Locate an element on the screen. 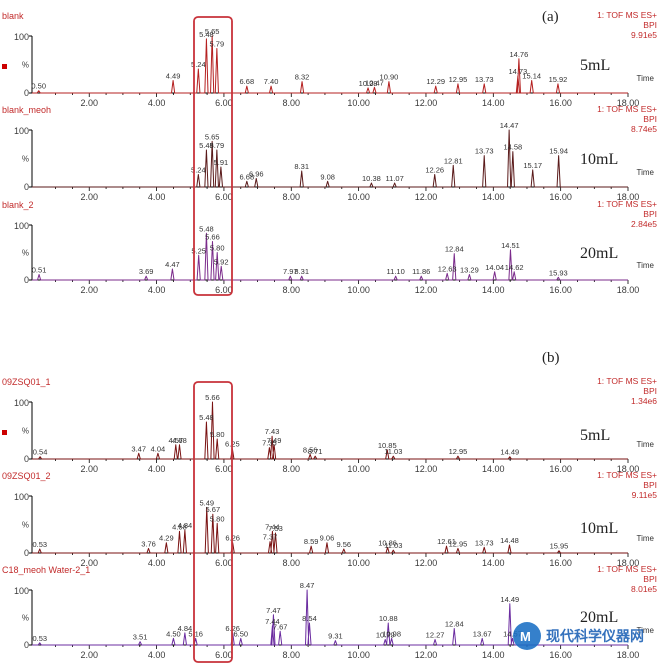 Image resolution: width=660 pixels, height=669 pixels. peak-label: 12.26 is located at coordinates (434, 169).